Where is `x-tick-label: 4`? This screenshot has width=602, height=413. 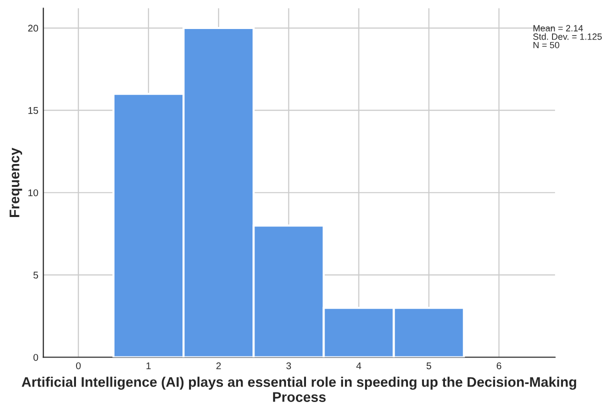 x-tick-label: 4 is located at coordinates (359, 366).